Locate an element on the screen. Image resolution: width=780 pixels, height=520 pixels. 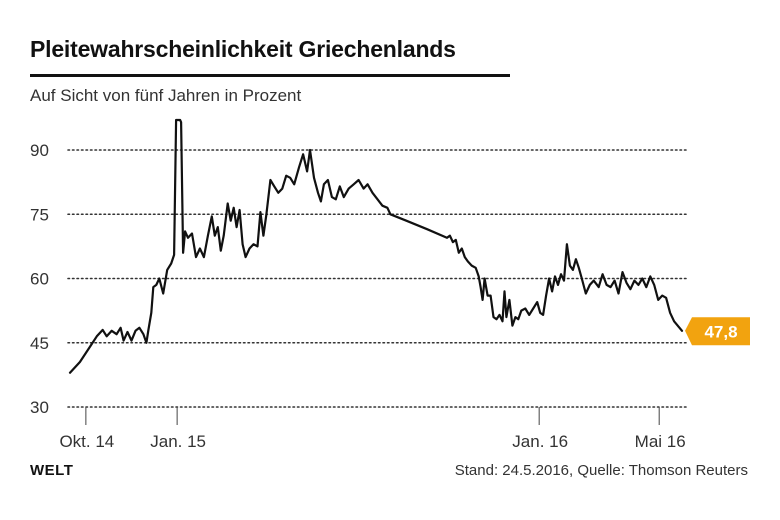
brand-logo: WELT is located at coordinates (52, 470).